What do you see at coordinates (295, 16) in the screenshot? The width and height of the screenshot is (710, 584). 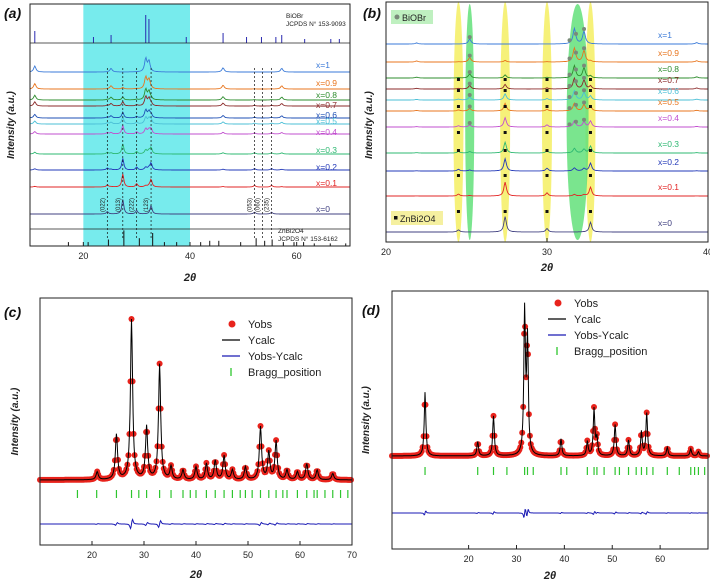 I see `biobr-ref-name: BiOBr` at bounding box center [295, 16].